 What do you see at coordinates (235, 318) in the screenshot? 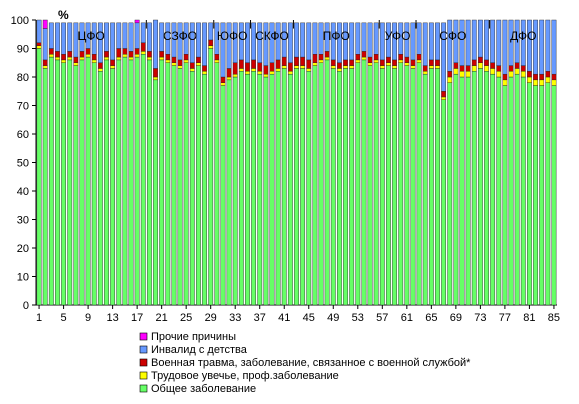
I see `x-tick-label: 33` at bounding box center [235, 318].